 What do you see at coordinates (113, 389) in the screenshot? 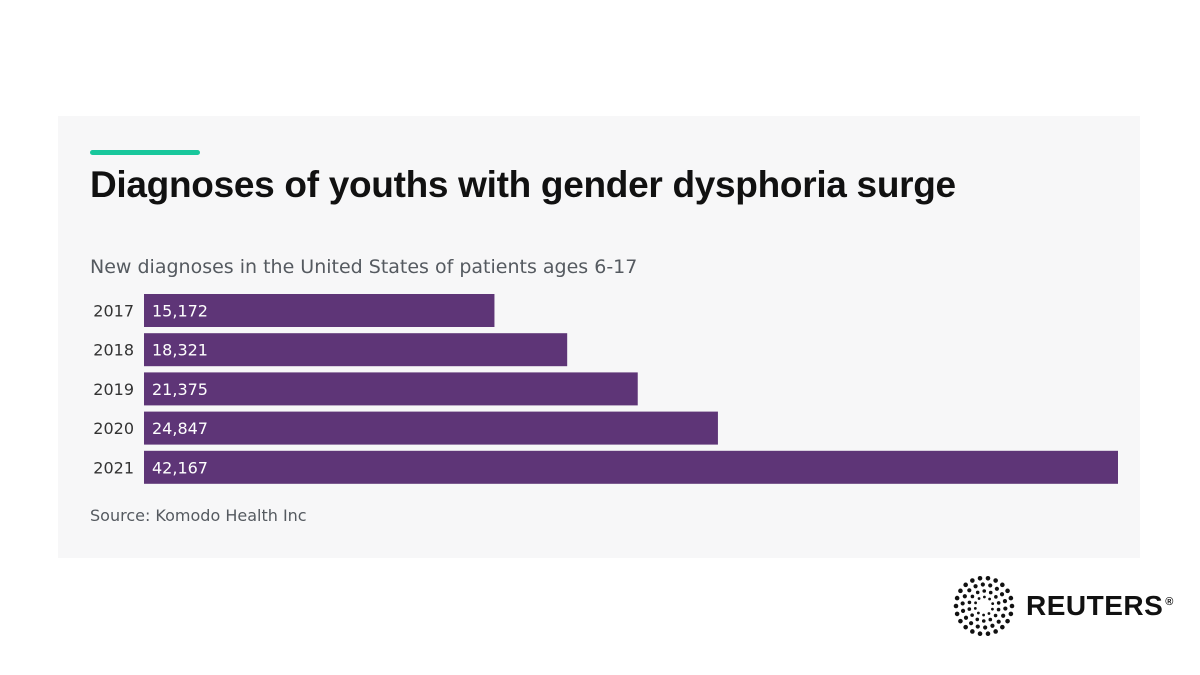
I see `year-tick-label: 2019` at bounding box center [113, 389].